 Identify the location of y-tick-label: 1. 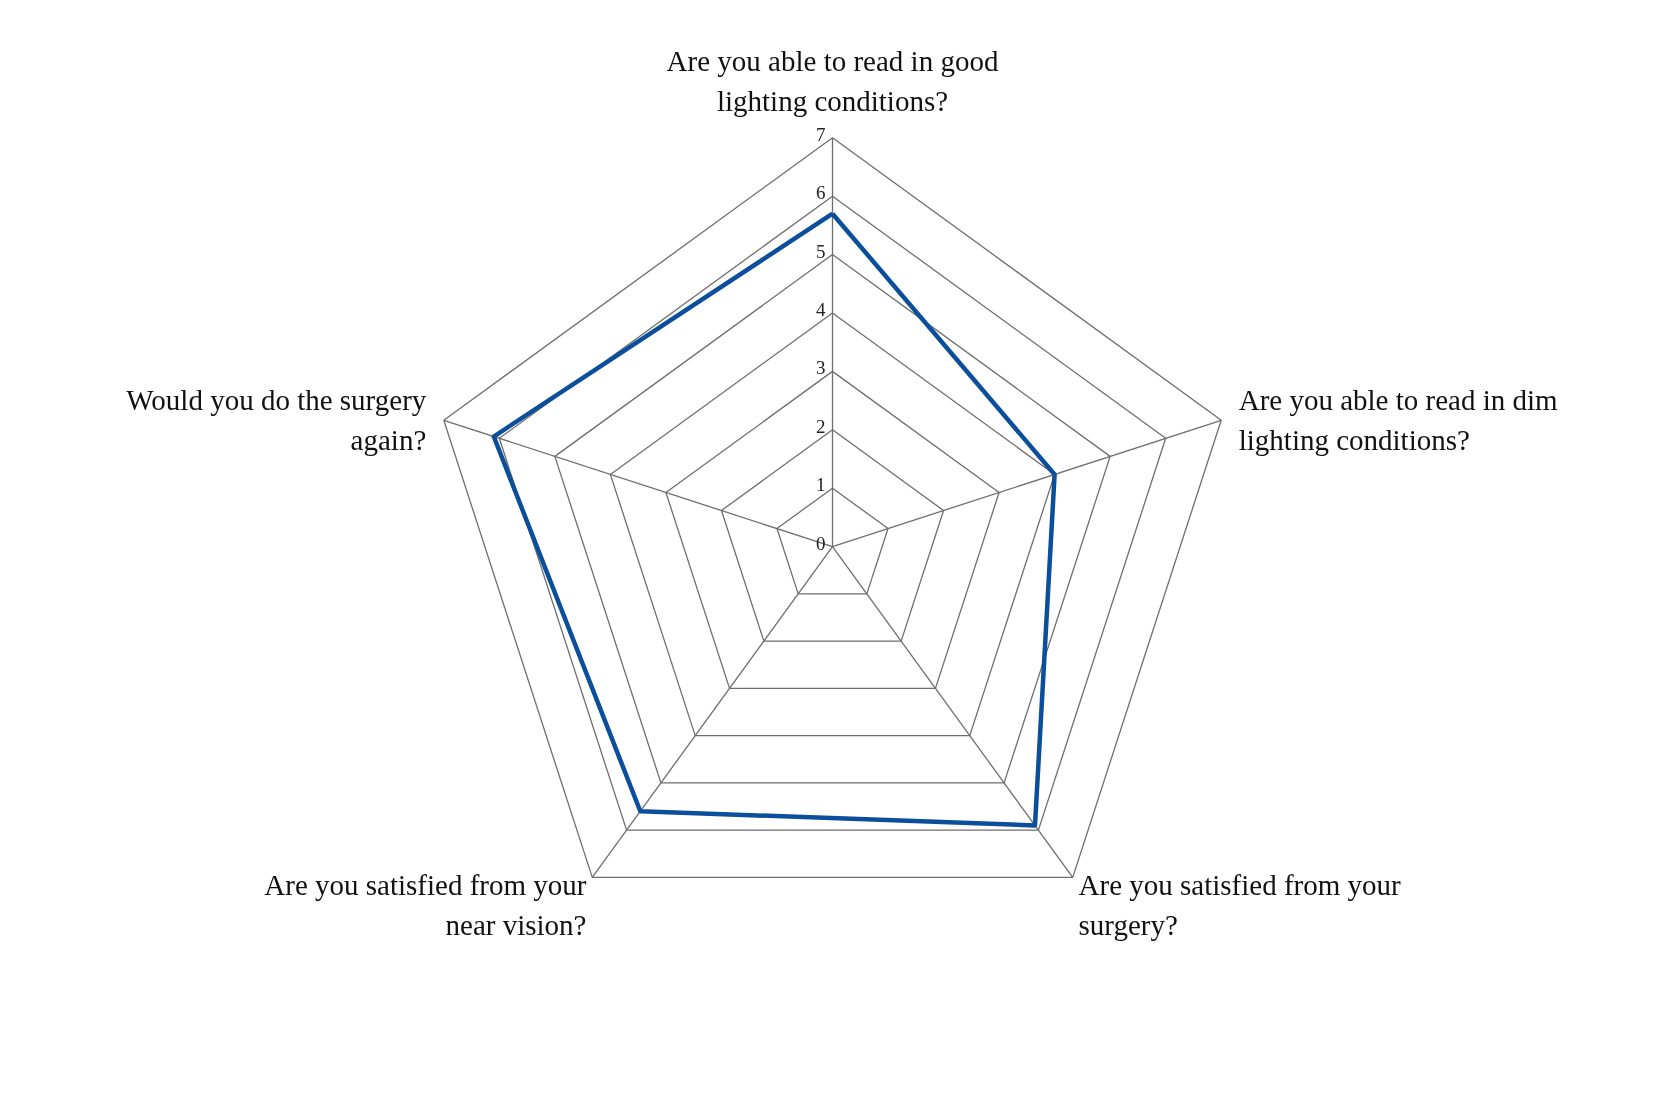
(820, 485).